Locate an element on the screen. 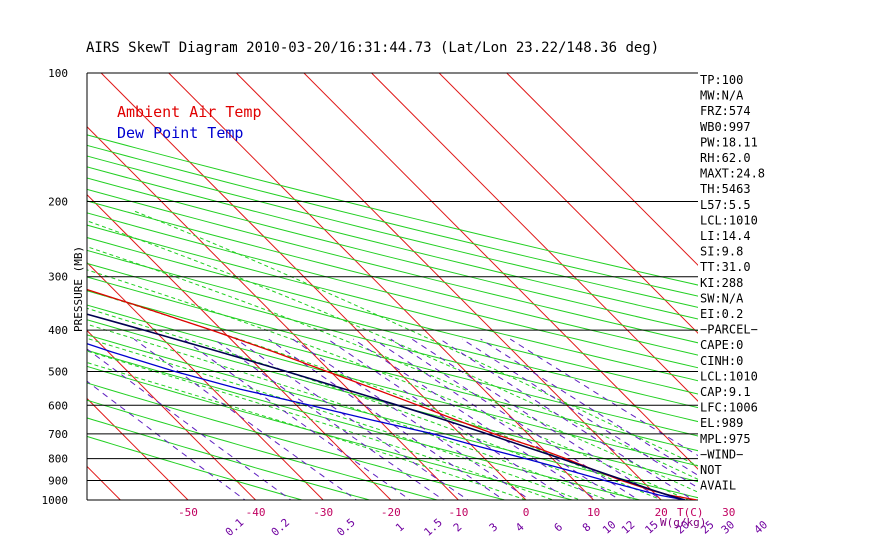  pressure-tick-label: 700 is located at coordinates (58, 434).